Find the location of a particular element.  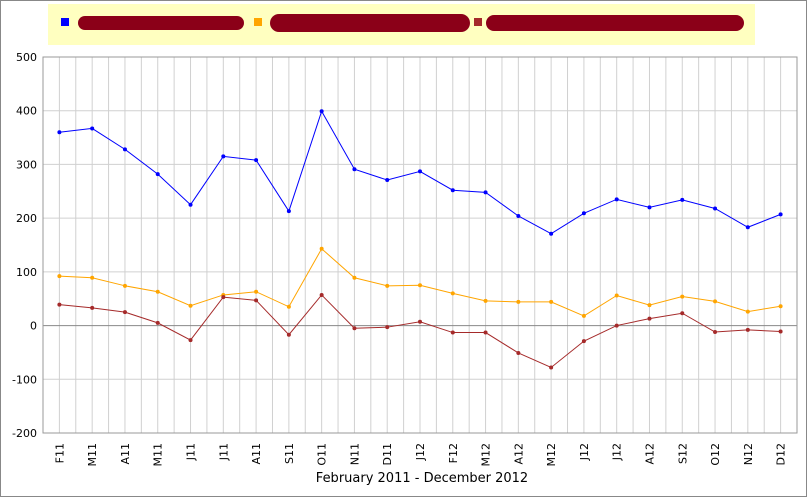

y-tick-label: 0 is located at coordinates (33, 326).